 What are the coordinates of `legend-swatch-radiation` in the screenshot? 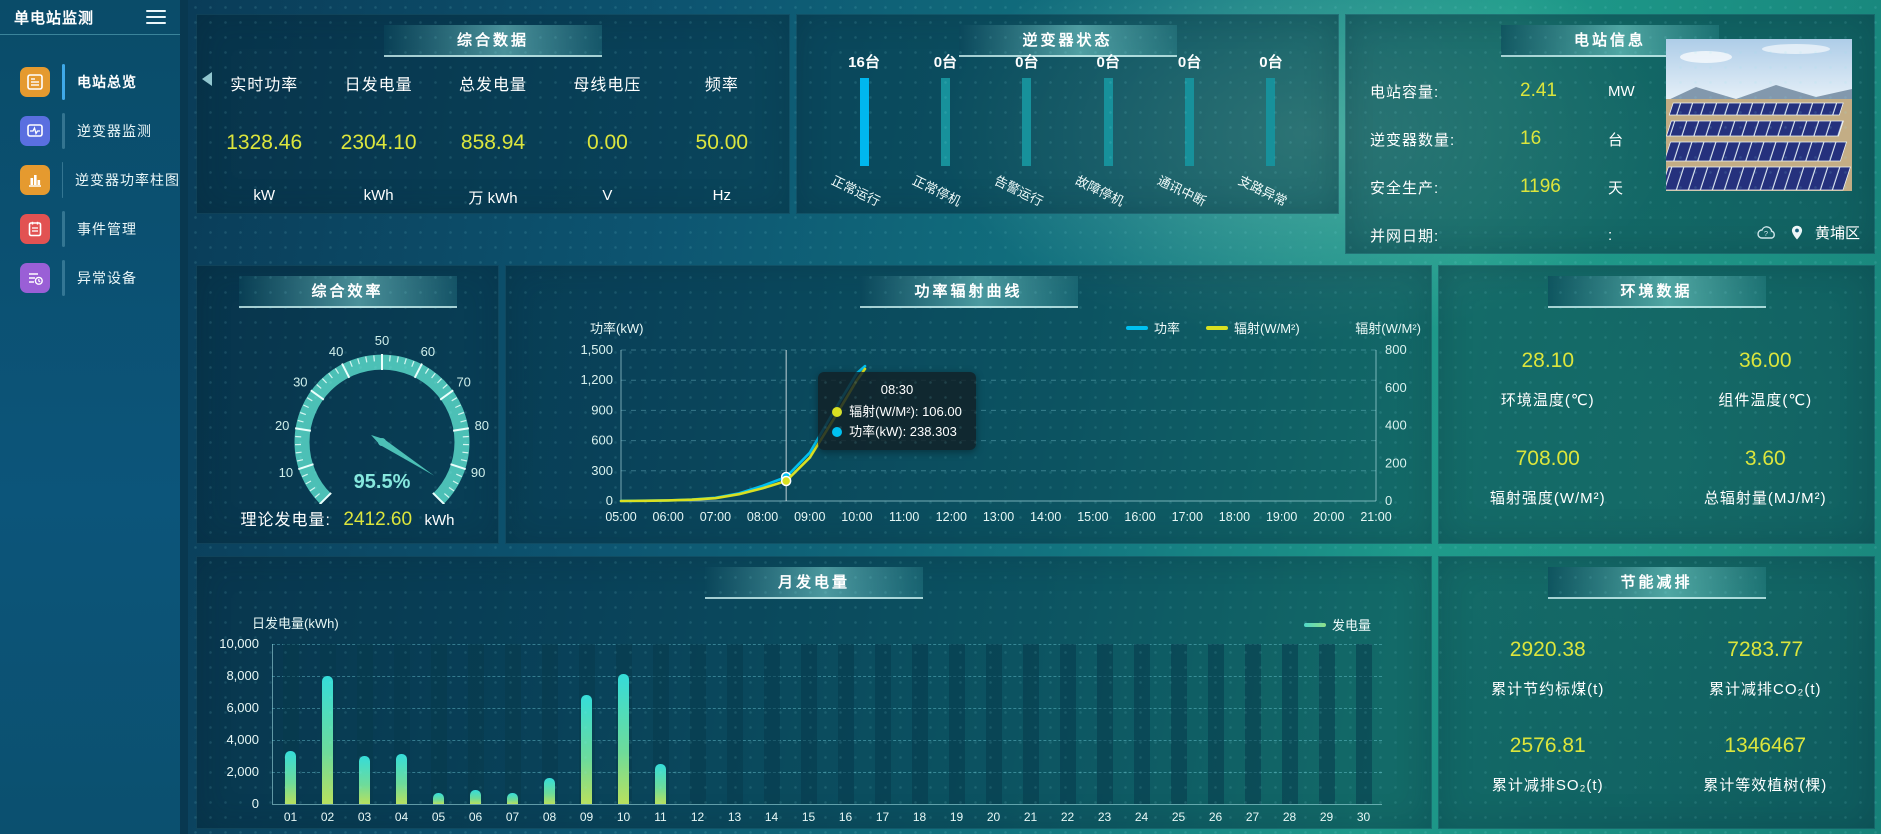 It's located at (1217, 327).